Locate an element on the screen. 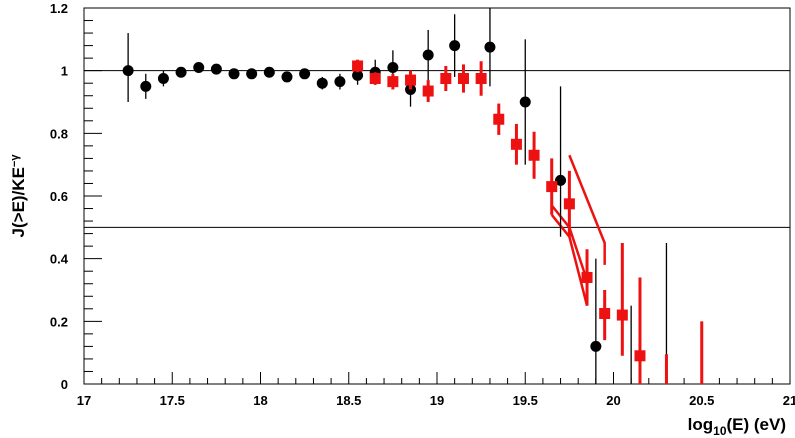 The height and width of the screenshot is (438, 795). y-tick-label: 0.6 is located at coordinates (59, 196).